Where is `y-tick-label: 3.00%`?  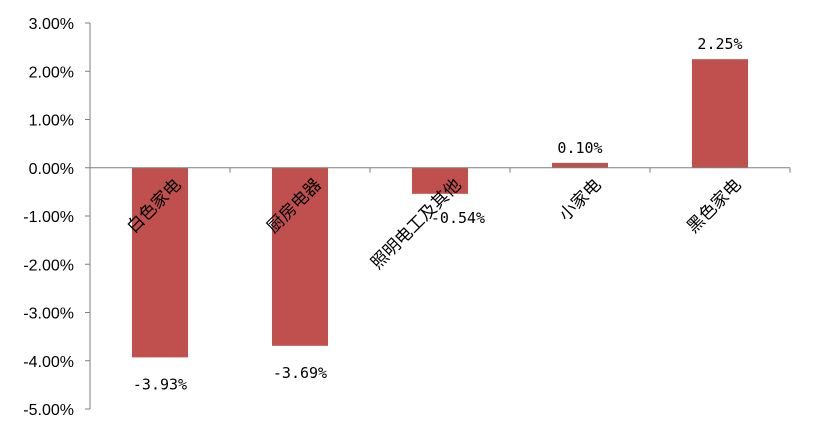
y-tick-label: 3.00% is located at coordinates (51, 24).